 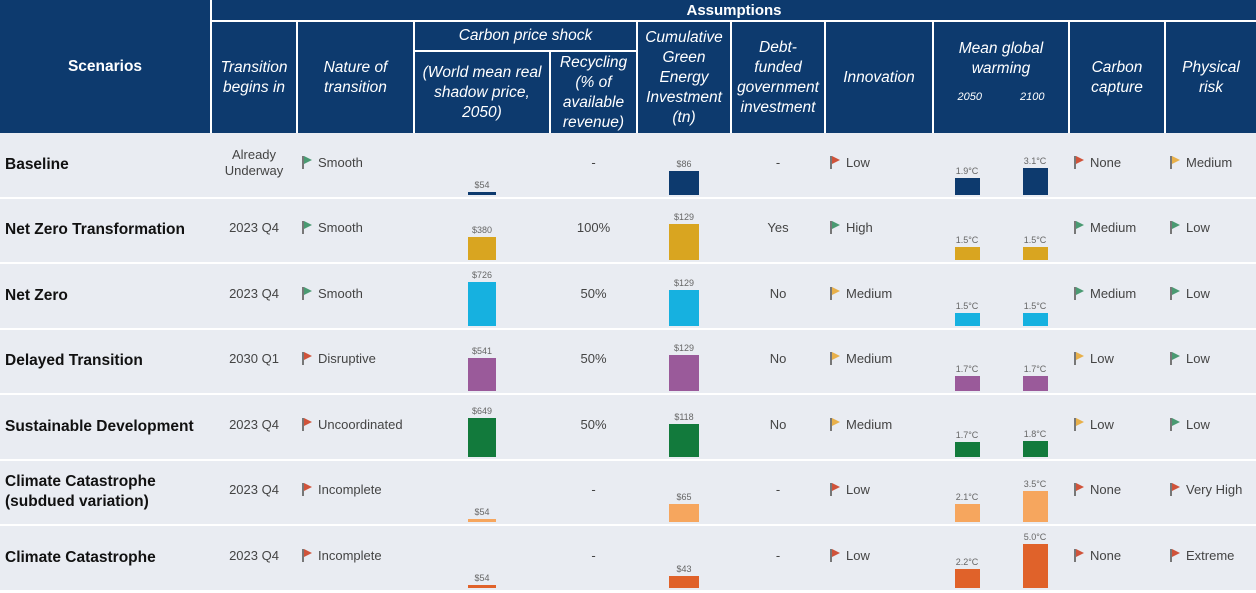 I want to click on nature-value: Uncoordinated, so click(x=360, y=424).